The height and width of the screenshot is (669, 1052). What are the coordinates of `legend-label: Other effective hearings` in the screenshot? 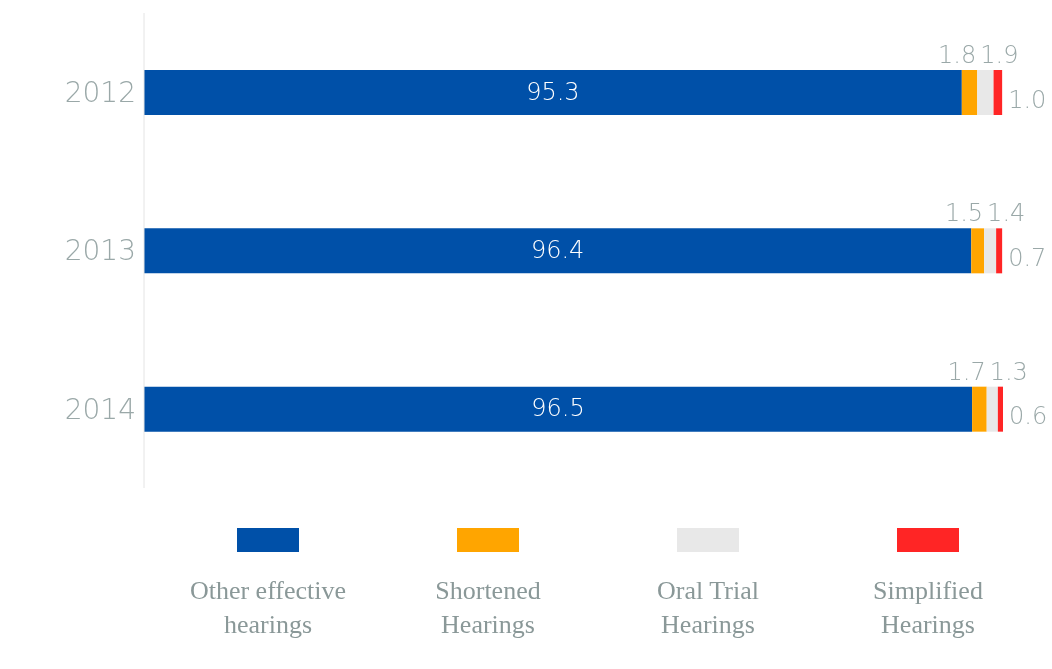 It's located at (268, 608).